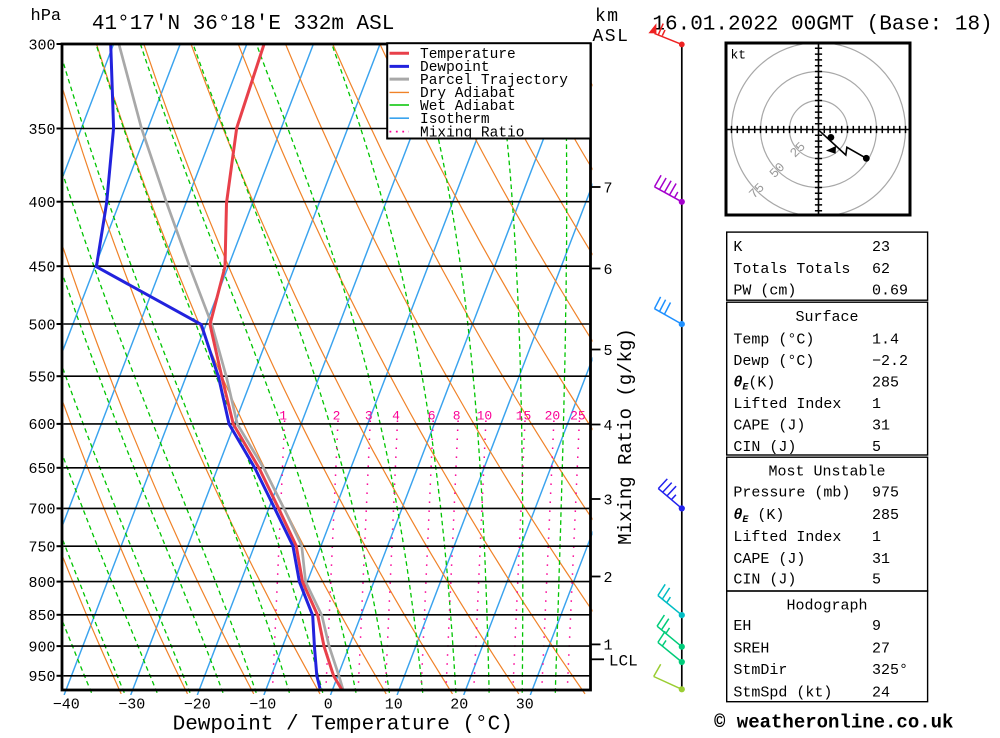  I want to click on svg-text: Surface, so click(826, 317).